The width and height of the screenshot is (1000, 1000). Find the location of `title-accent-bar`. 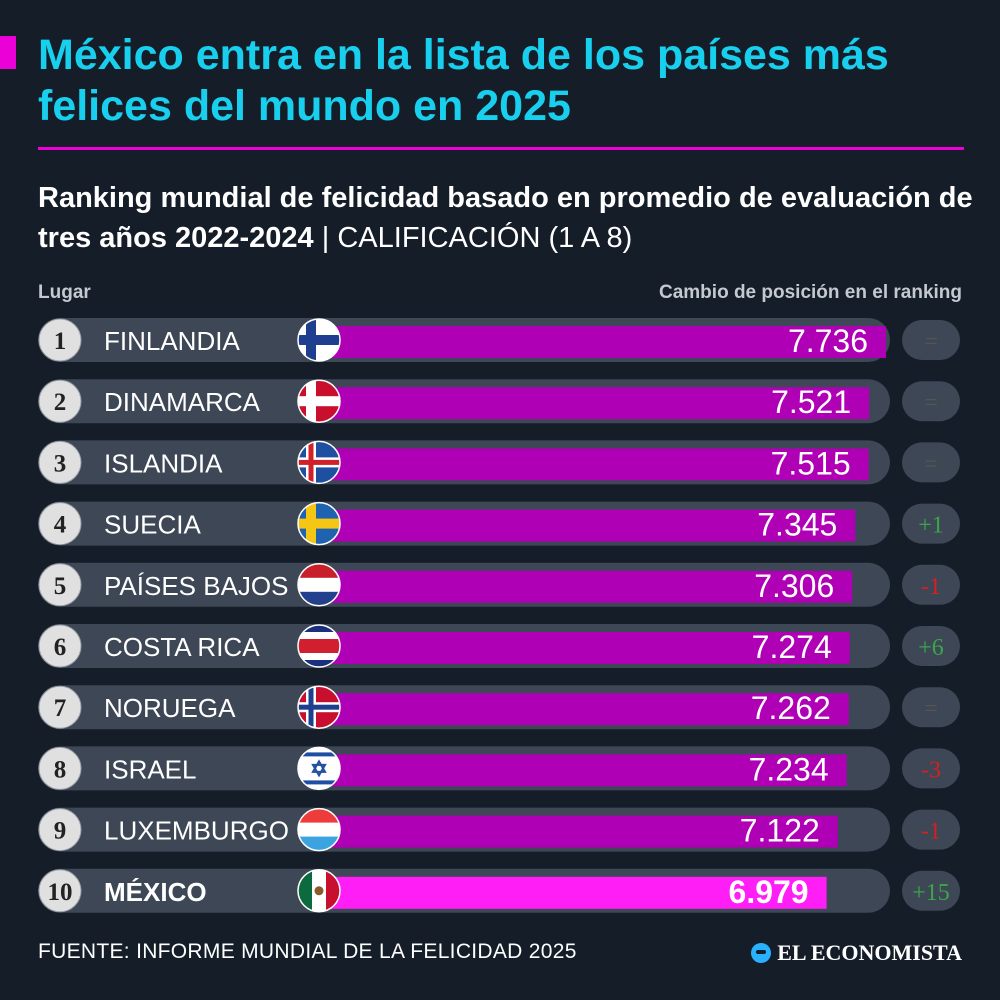

title-accent-bar is located at coordinates (8, 52).